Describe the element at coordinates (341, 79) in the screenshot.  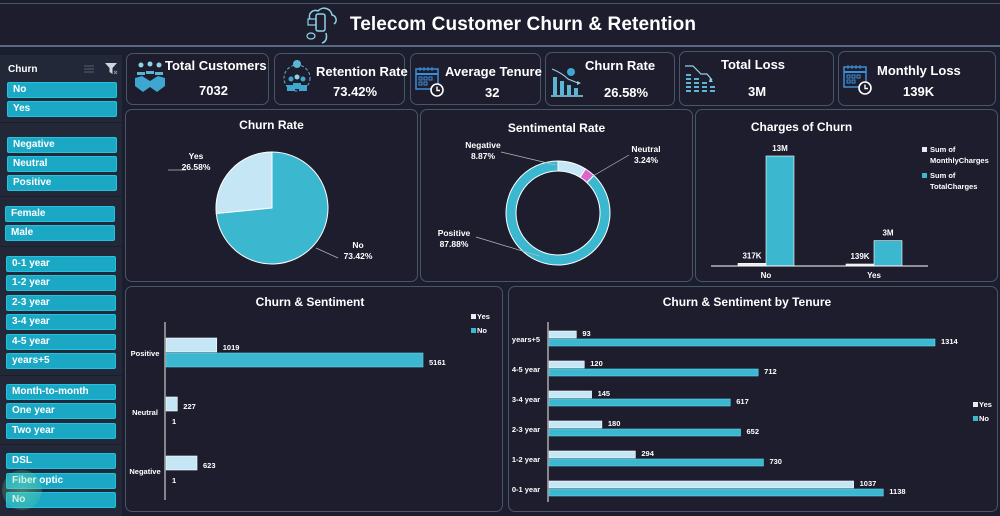
I see `kpi-retention-rate: Retention Rate 73.42%` at that location.